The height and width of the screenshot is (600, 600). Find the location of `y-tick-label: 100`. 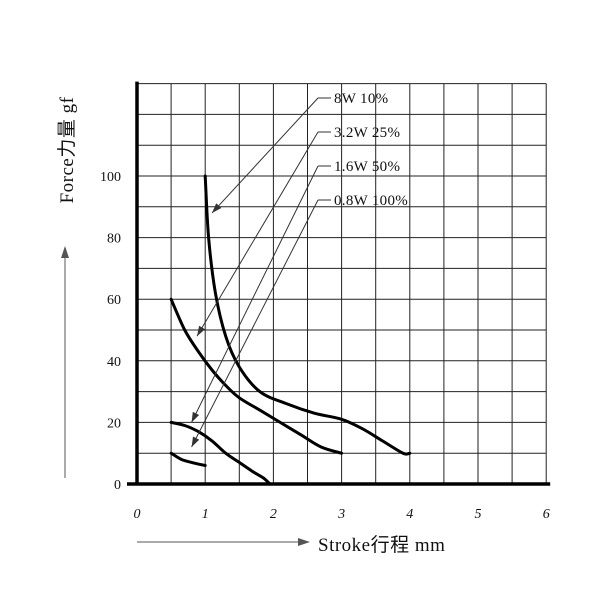

y-tick-label: 100 is located at coordinates (110, 177).